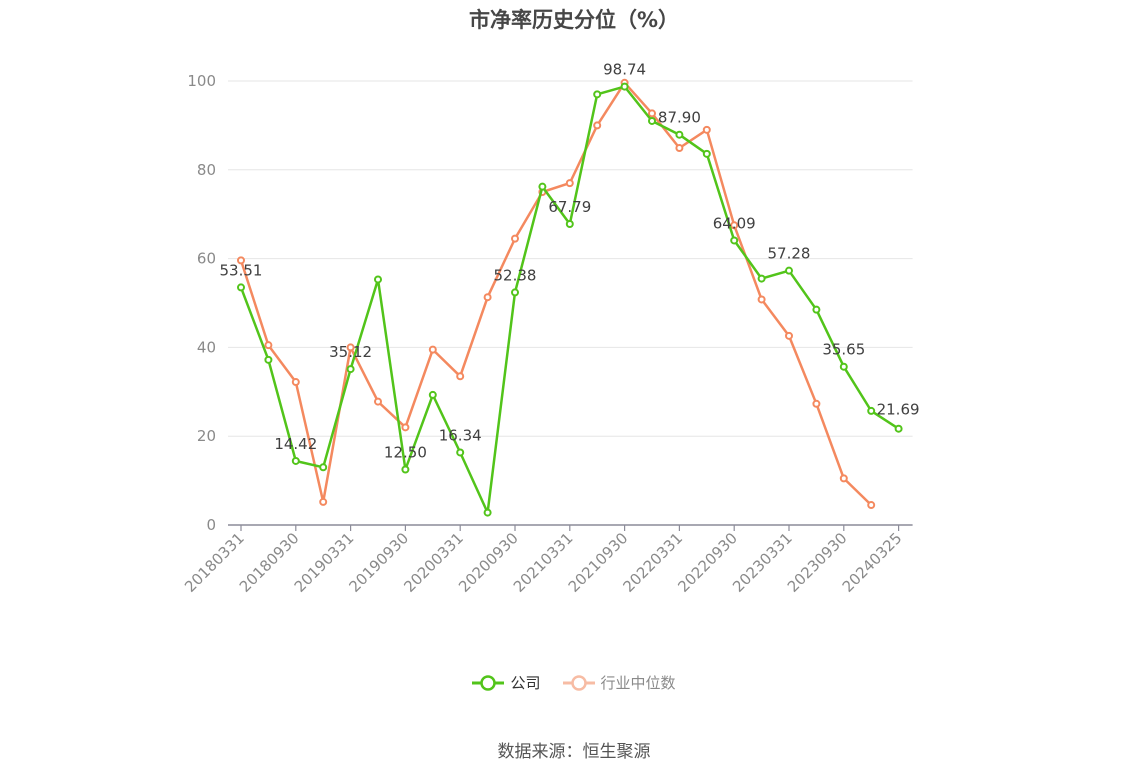 This screenshot has height=776, width=1148. What do you see at coordinates (574, 752) in the screenshot?
I see `source-note: 数据来源：恒生聚源` at bounding box center [574, 752].